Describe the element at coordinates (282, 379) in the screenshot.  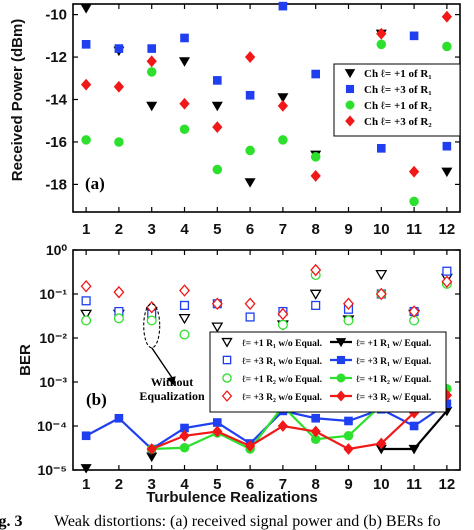
I see `legend-b-label-1-r-w-o-equal: ℓ= +1 R₂ w/o Equal.` at that location.